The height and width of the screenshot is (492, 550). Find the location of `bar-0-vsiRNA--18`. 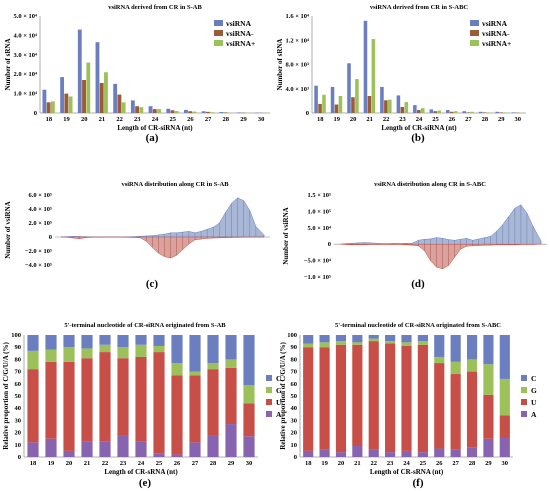

bar-0-vsiRNA--18 is located at coordinates (48, 107).